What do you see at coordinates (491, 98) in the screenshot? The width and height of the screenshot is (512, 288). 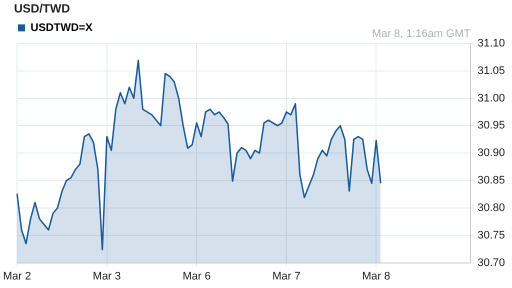 I see `y-tick-label: 31.00` at bounding box center [491, 98].